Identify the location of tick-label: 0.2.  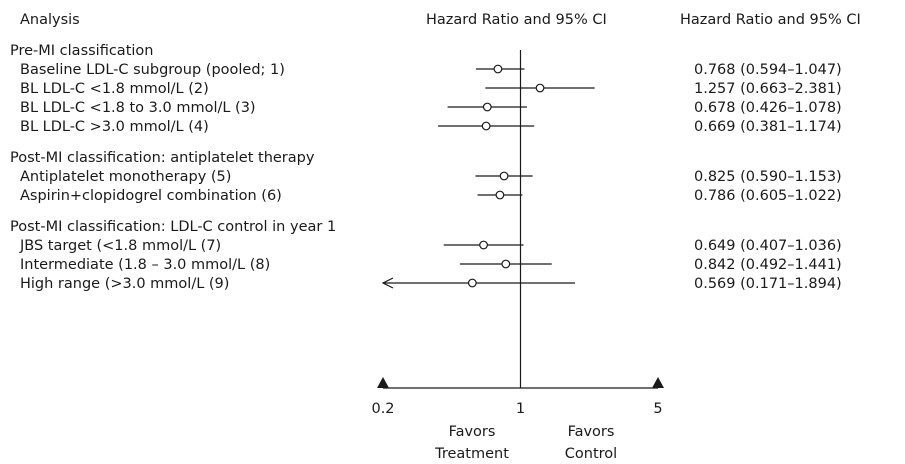
(382, 409).